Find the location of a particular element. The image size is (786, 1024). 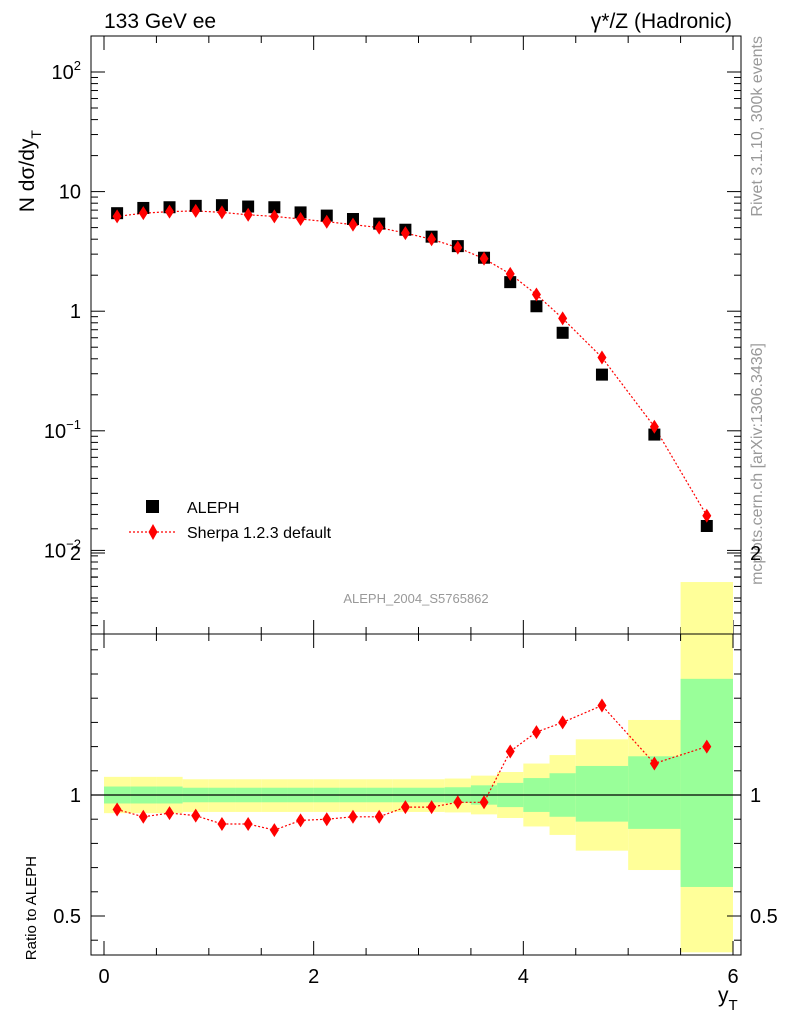

header-right: γ*/Z (Hadronic) is located at coordinates (661, 21).